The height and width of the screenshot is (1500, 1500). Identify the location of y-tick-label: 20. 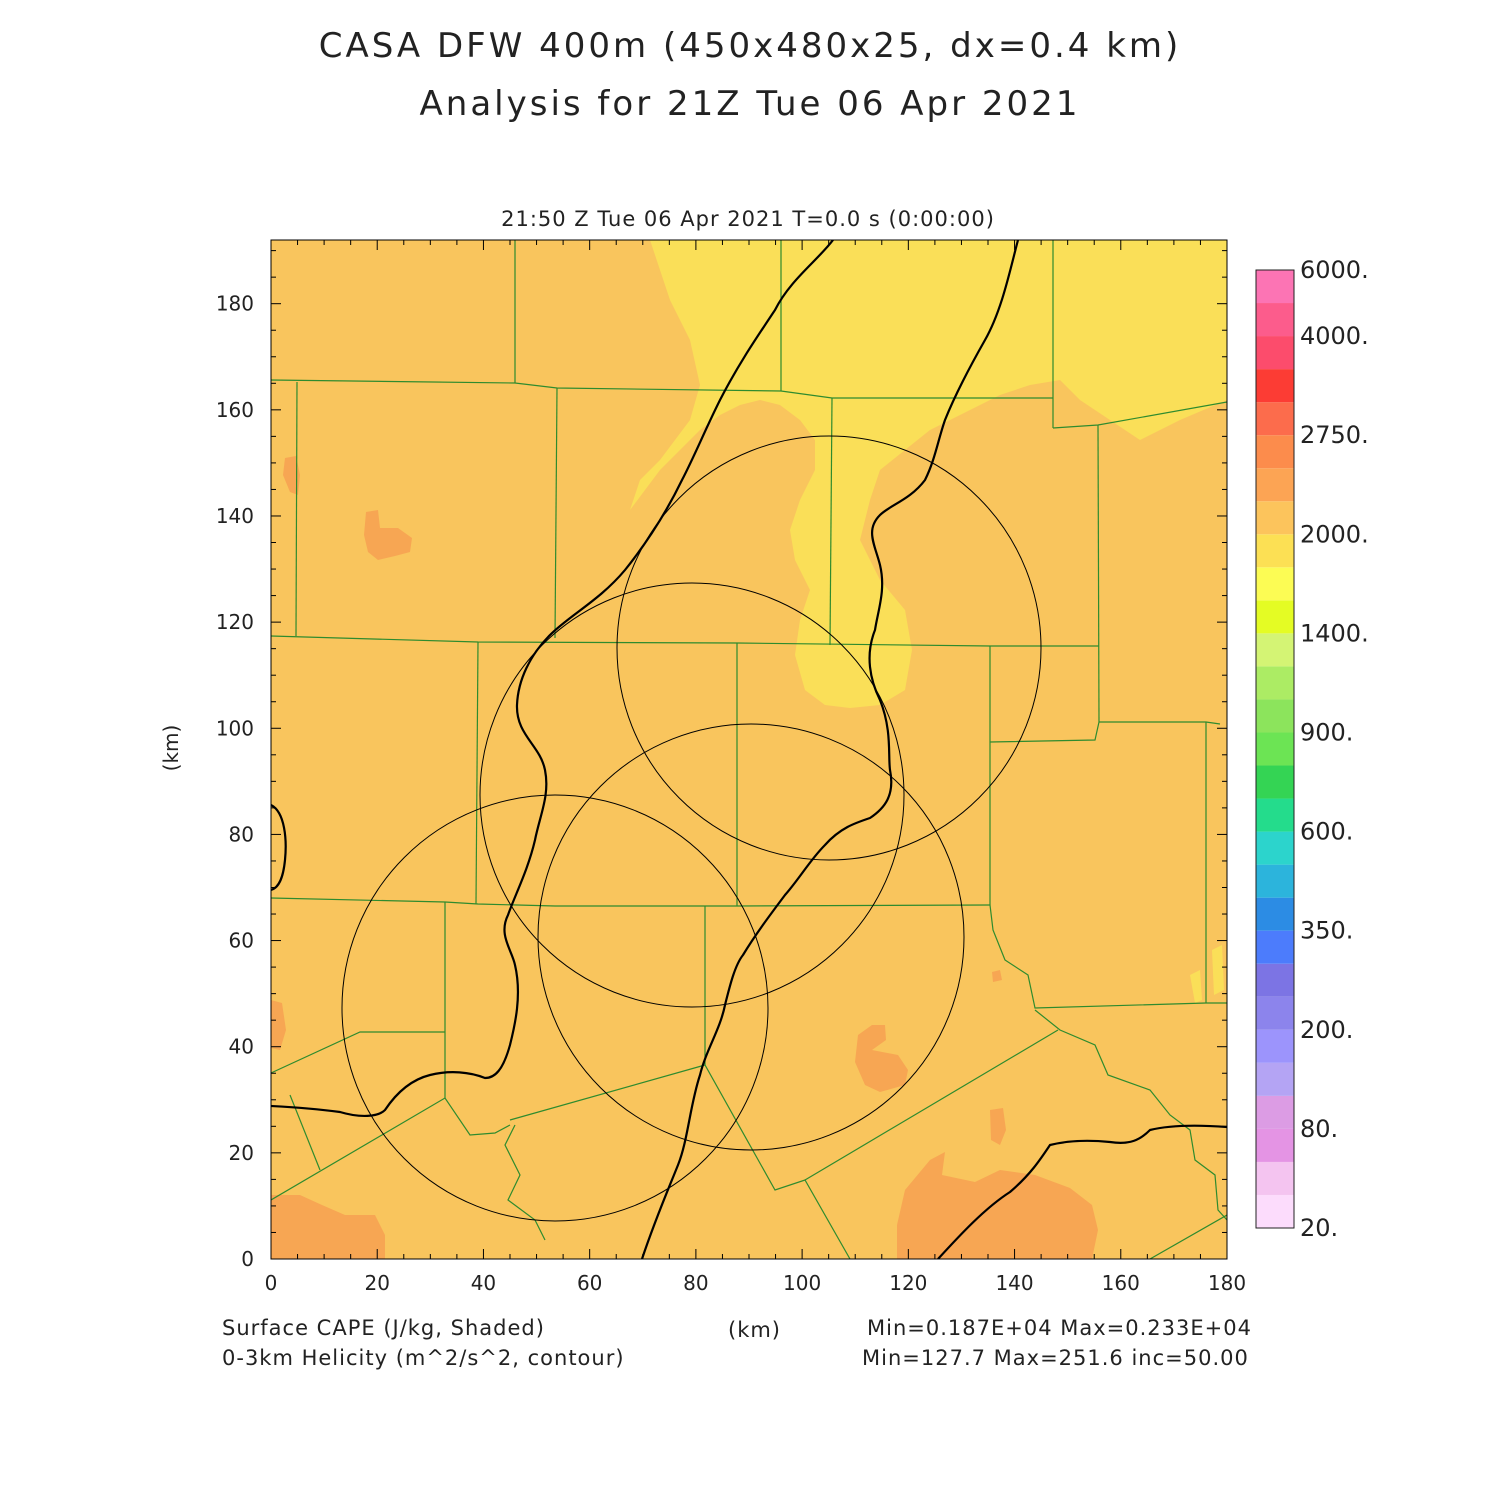
(241, 1153).